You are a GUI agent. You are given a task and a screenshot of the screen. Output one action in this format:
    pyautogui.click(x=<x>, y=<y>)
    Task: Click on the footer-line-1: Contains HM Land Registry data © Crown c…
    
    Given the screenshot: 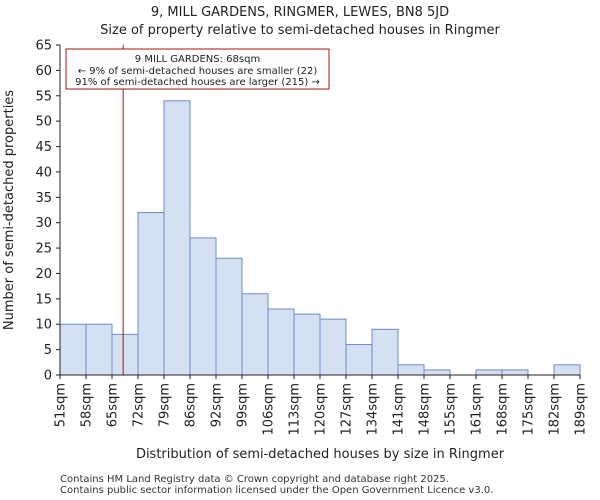 What is the action you would take?
    pyautogui.click(x=254, y=479)
    